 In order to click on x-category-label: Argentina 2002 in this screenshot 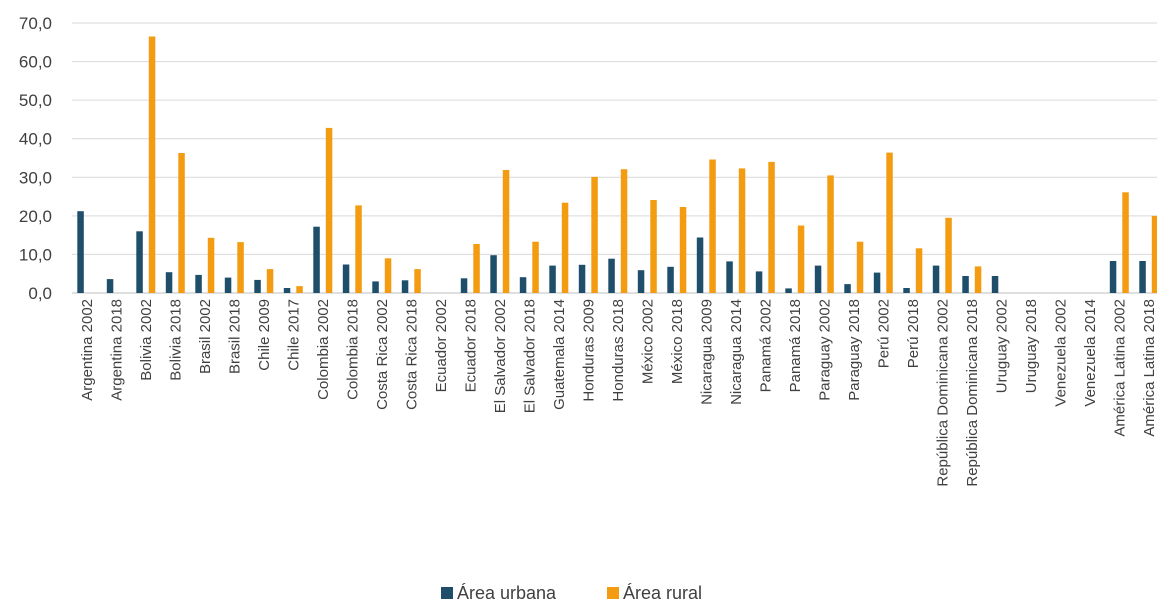, I will do `click(87, 350)`.